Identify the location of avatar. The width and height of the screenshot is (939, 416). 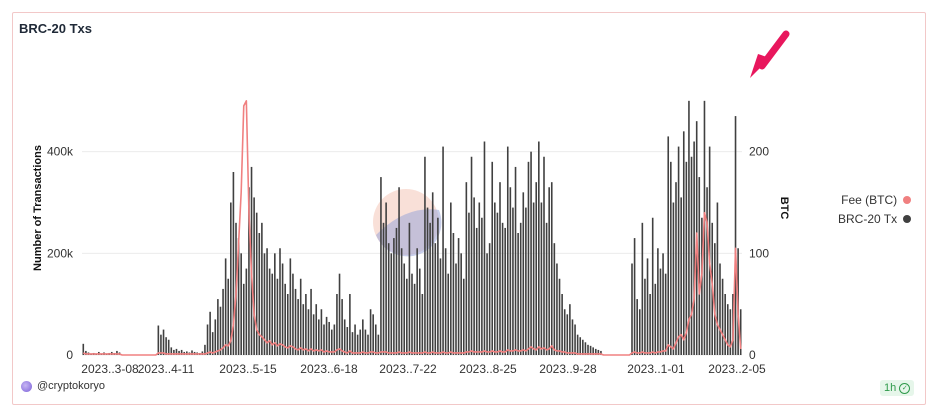
(26, 386).